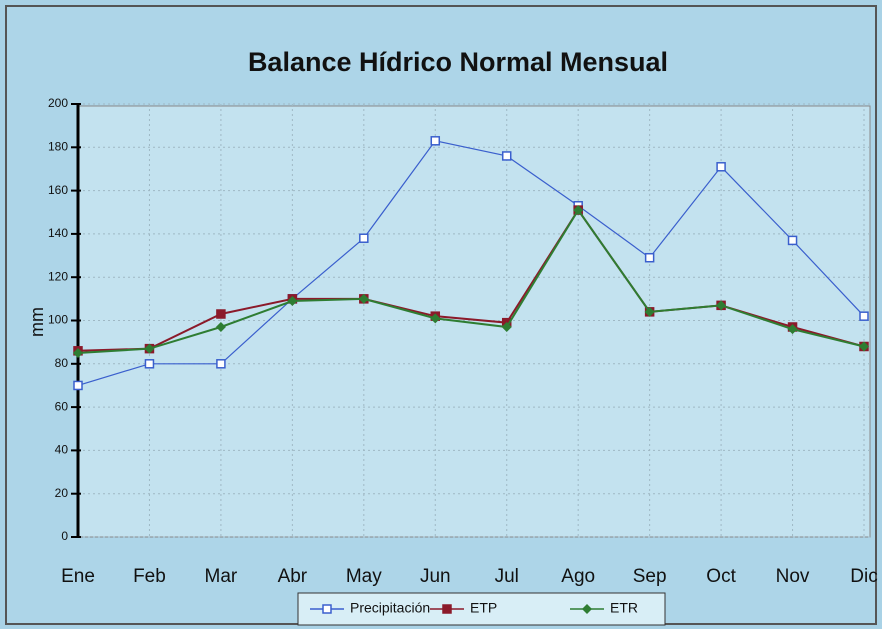 The height and width of the screenshot is (629, 882). I want to click on legend-label: Precipitación, so click(390, 608).